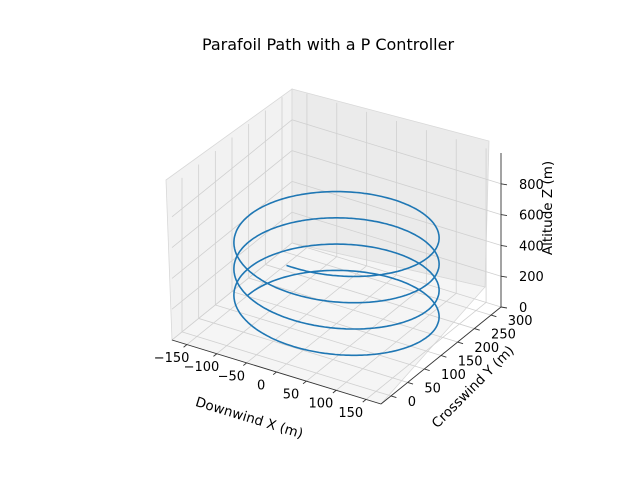  I want to click on x-tick-label: 150, so click(350, 413).